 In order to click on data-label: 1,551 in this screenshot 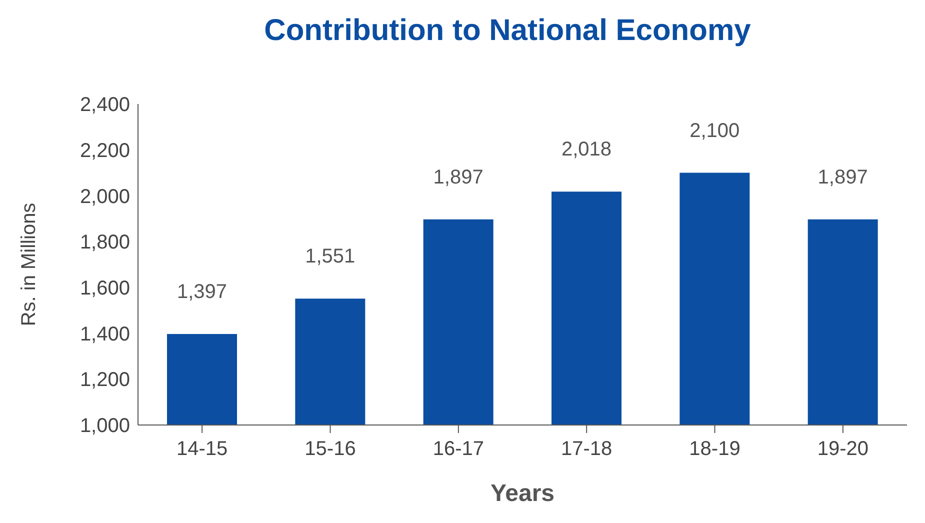, I will do `click(330, 257)`.